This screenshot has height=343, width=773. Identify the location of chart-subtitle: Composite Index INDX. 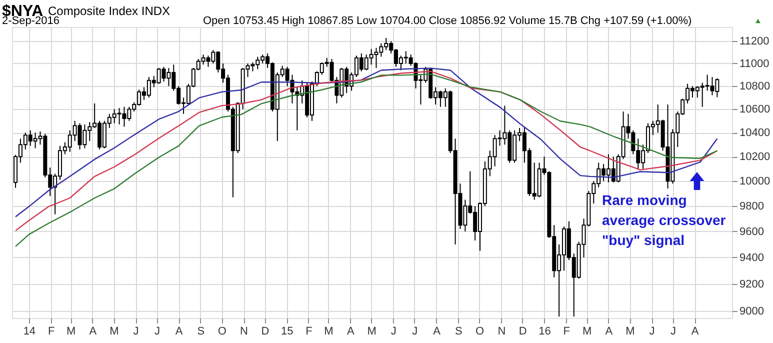
(109, 11).